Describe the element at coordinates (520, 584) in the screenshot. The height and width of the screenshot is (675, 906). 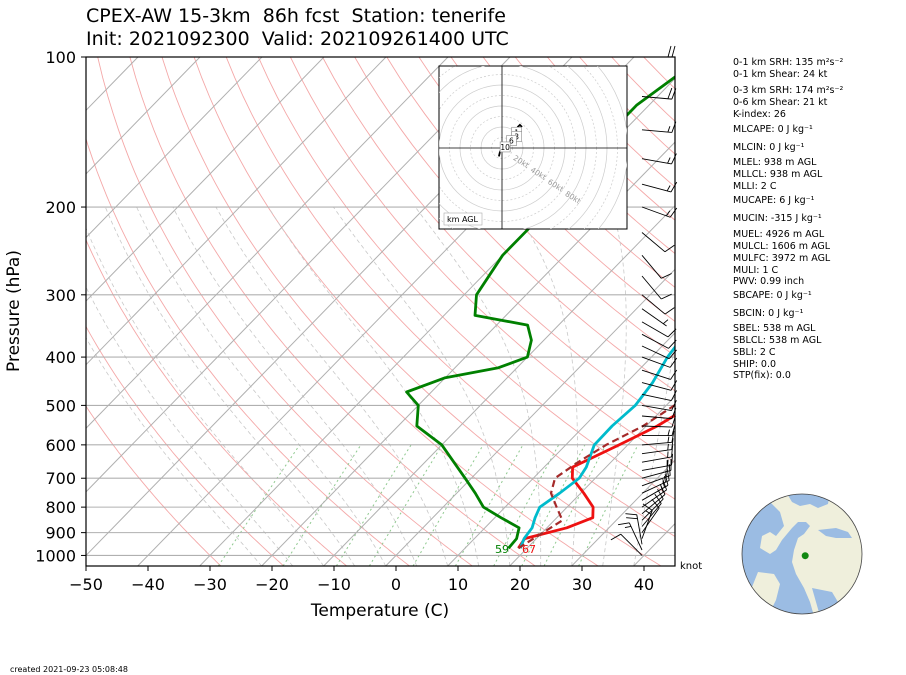
I see `x-tick-label: 20` at that location.